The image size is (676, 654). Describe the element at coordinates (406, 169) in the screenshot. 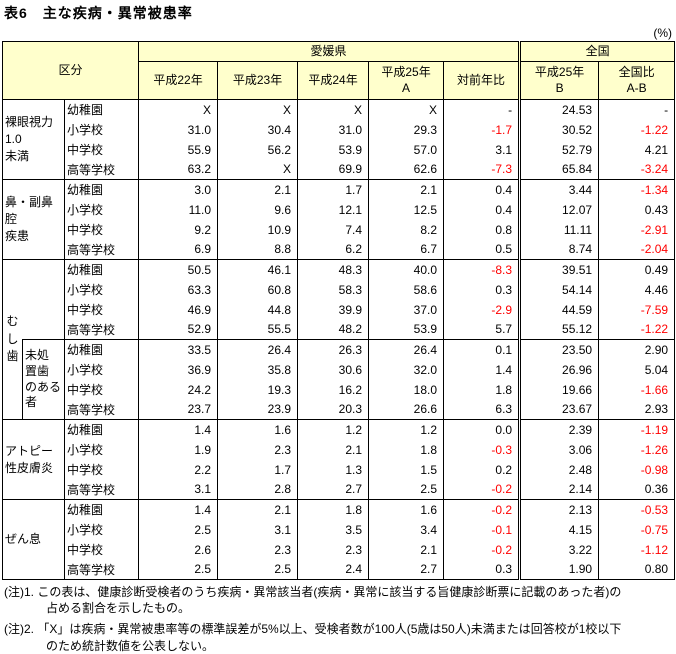

I see `value-cell: 62.6` at that location.